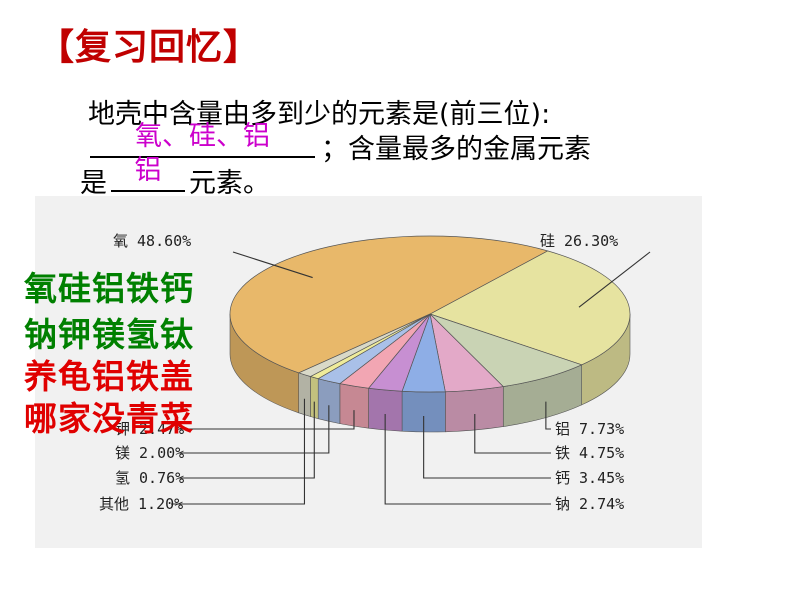 The width and height of the screenshot is (794, 596). I want to click on pie-slice-硅, so click(530, 308).